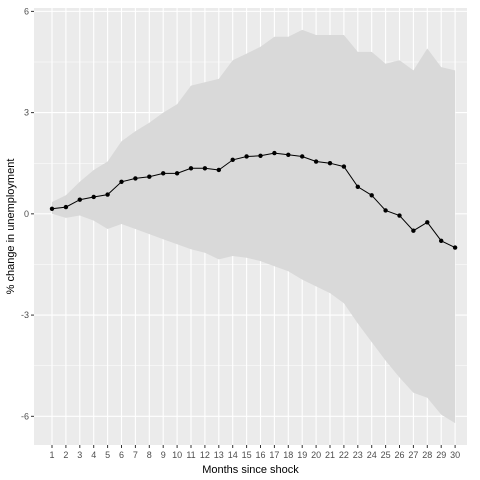  I want to click on y-axis-ticks: -6 -3 0 3 6, so click(27, 213).